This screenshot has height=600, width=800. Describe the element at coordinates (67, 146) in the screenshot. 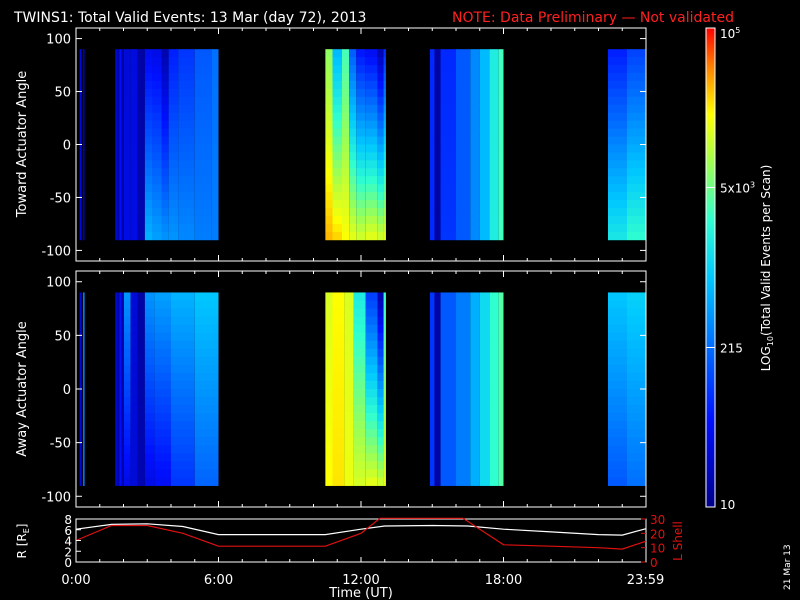

I see `toward-ytick-label: 0` at that location.